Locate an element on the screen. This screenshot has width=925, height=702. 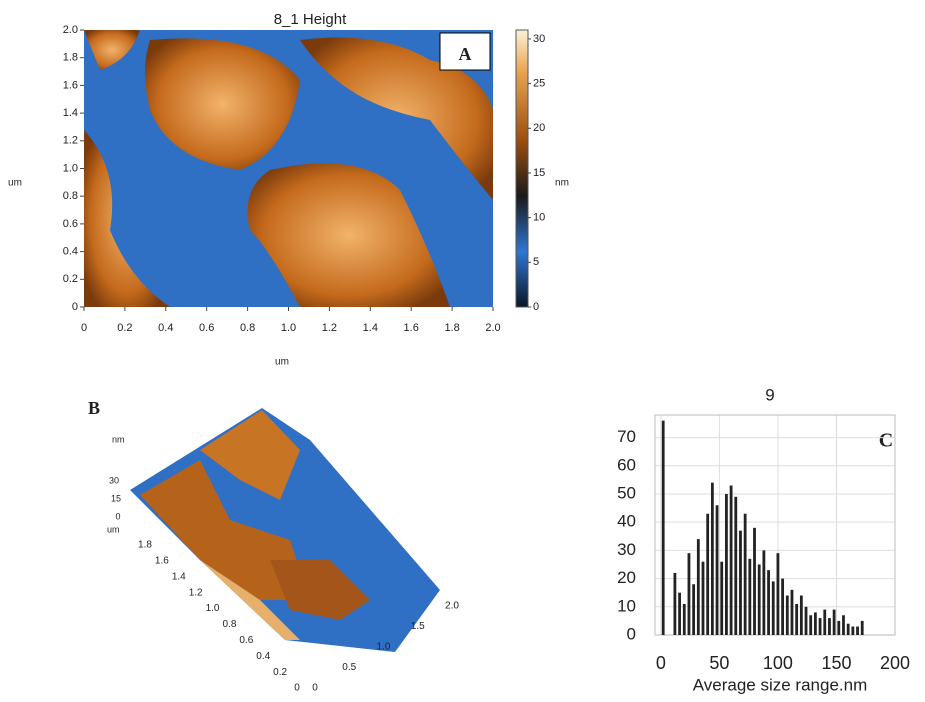
panel-label-box is located at coordinates (465, 51).